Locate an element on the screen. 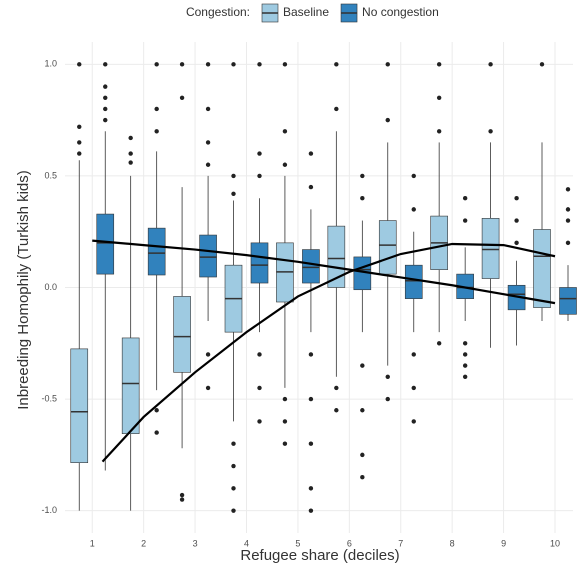  y-tick-label: 1.0 is located at coordinates (50, 64).